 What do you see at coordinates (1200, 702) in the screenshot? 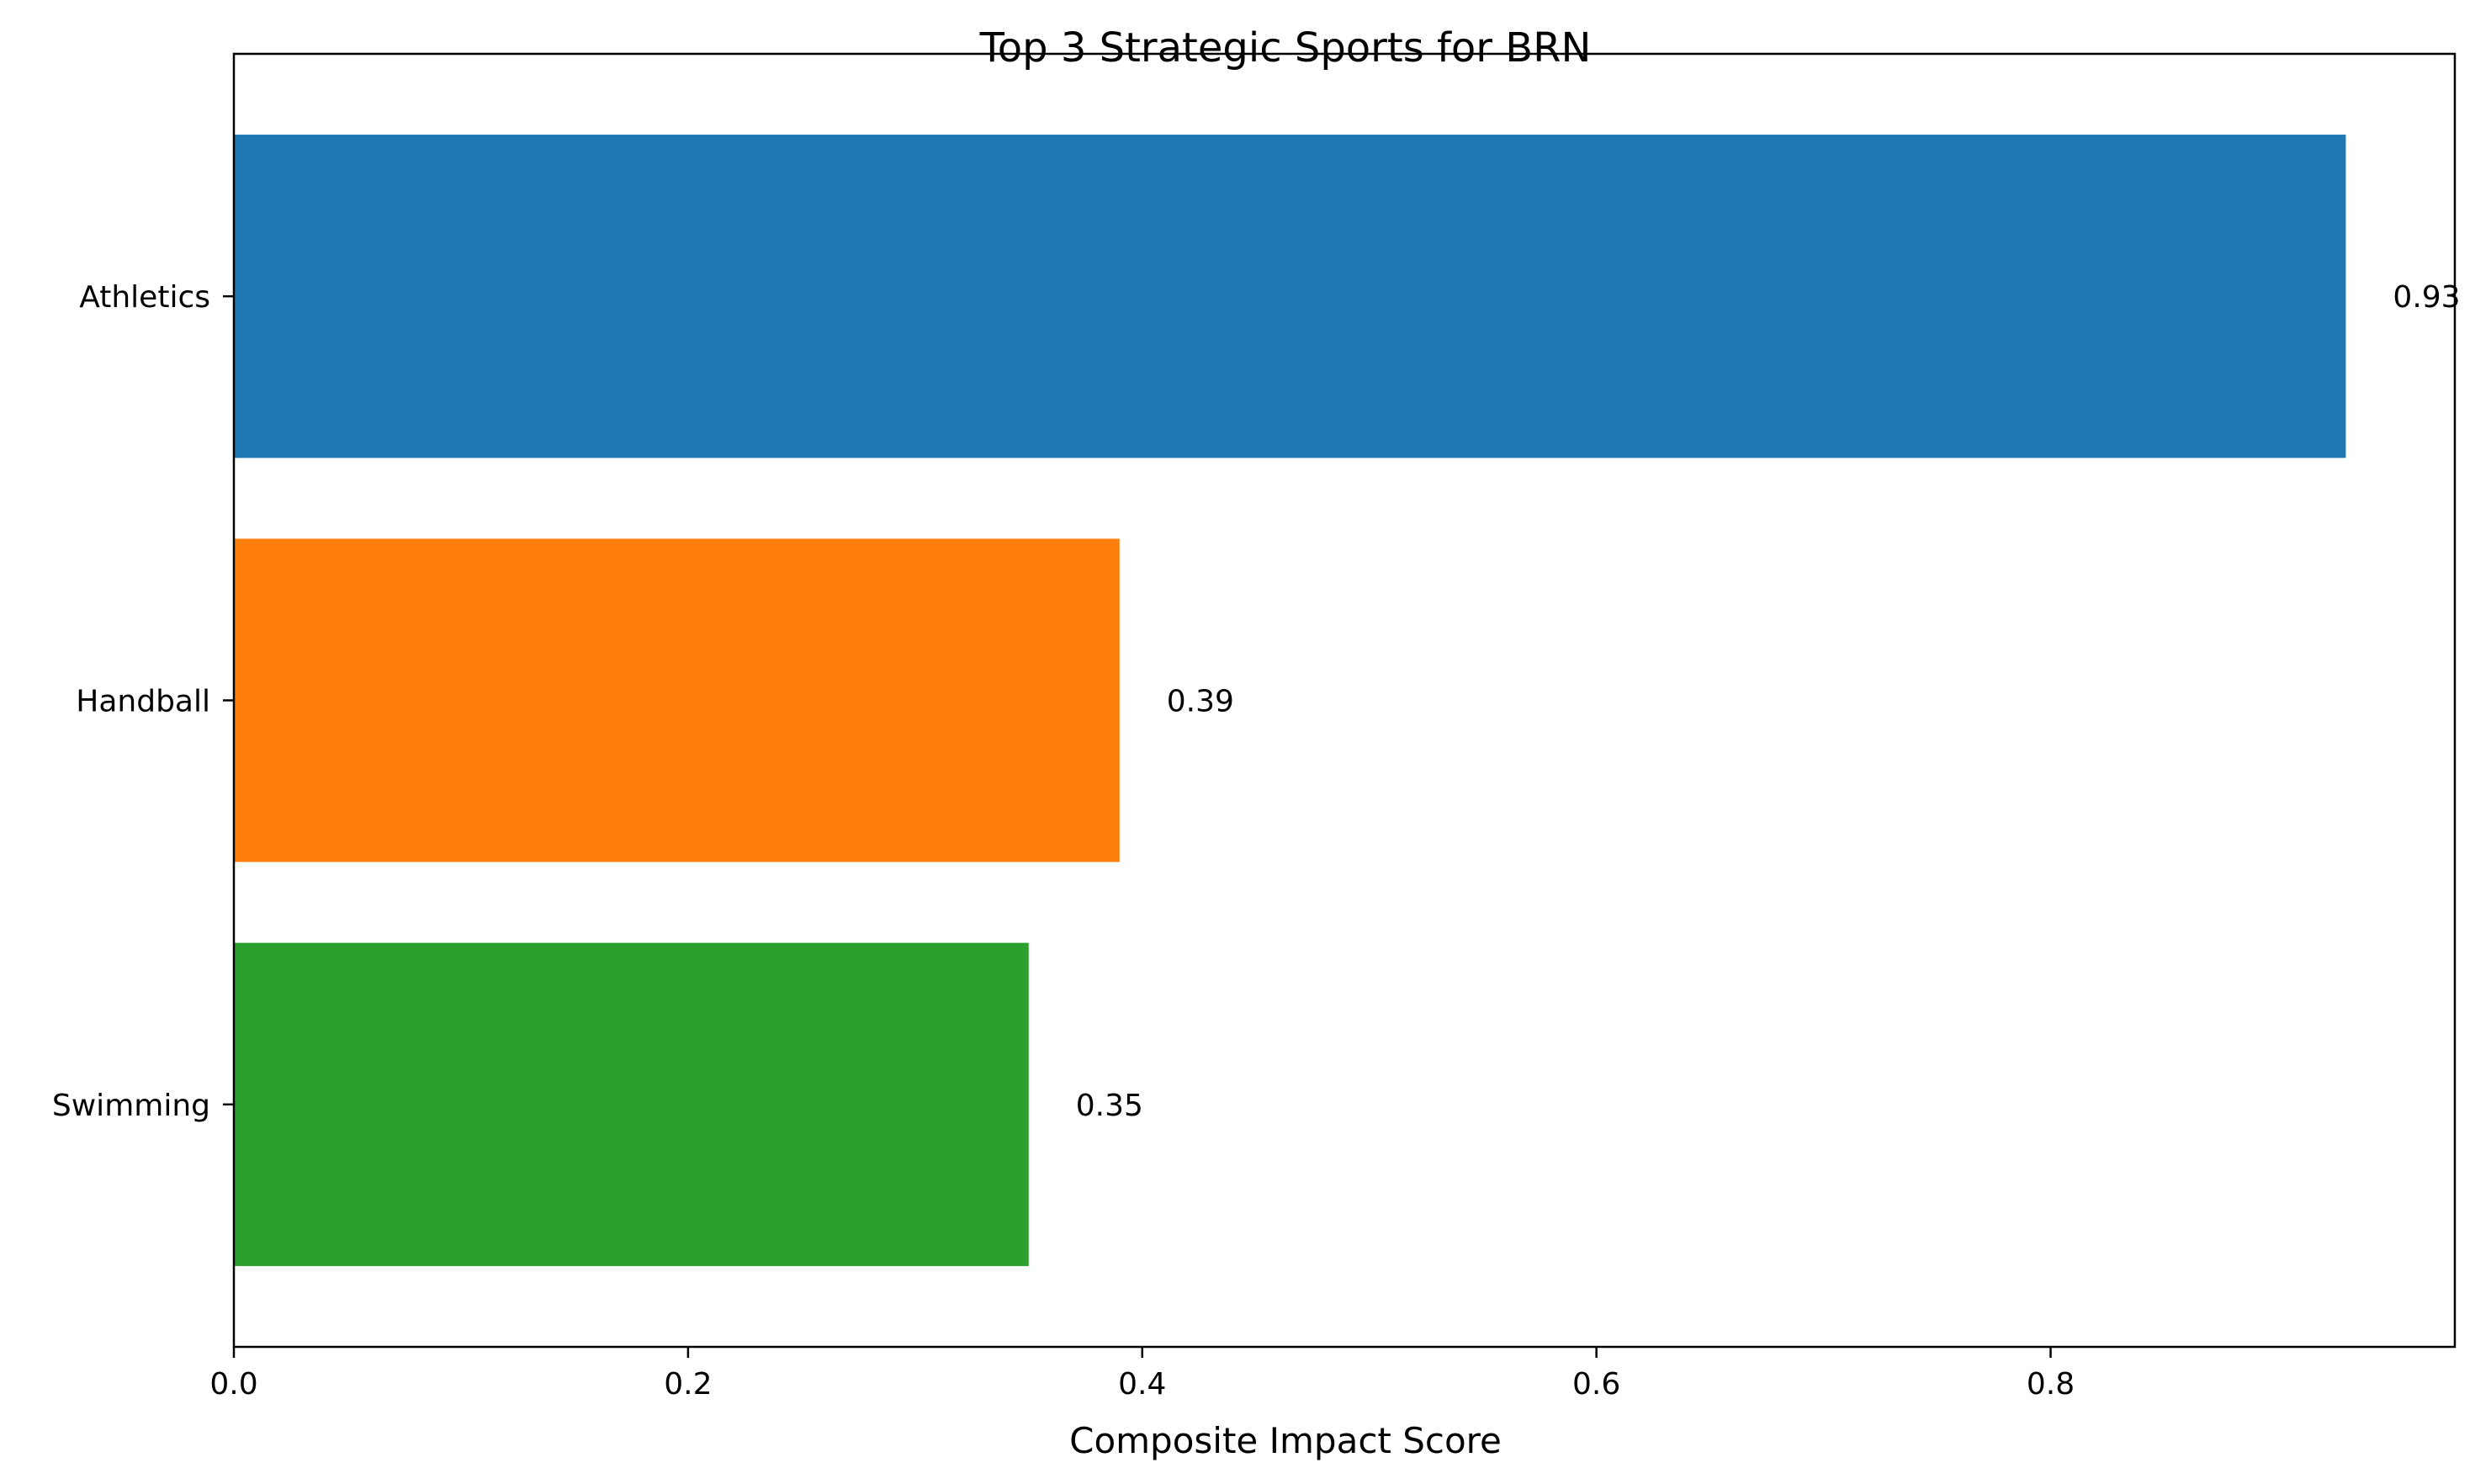
I see `data-label-handball: 0.39` at bounding box center [1200, 702].